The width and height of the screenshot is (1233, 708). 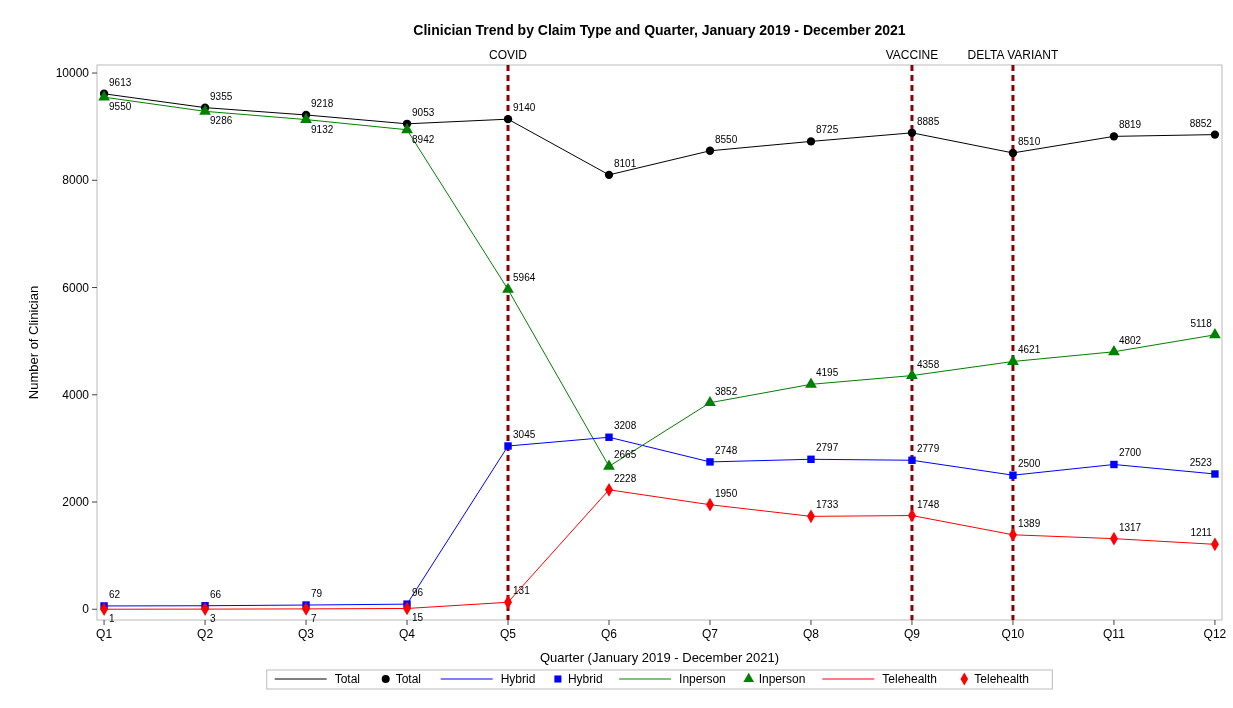 I want to click on data-label: 2523, so click(x=1201, y=462).